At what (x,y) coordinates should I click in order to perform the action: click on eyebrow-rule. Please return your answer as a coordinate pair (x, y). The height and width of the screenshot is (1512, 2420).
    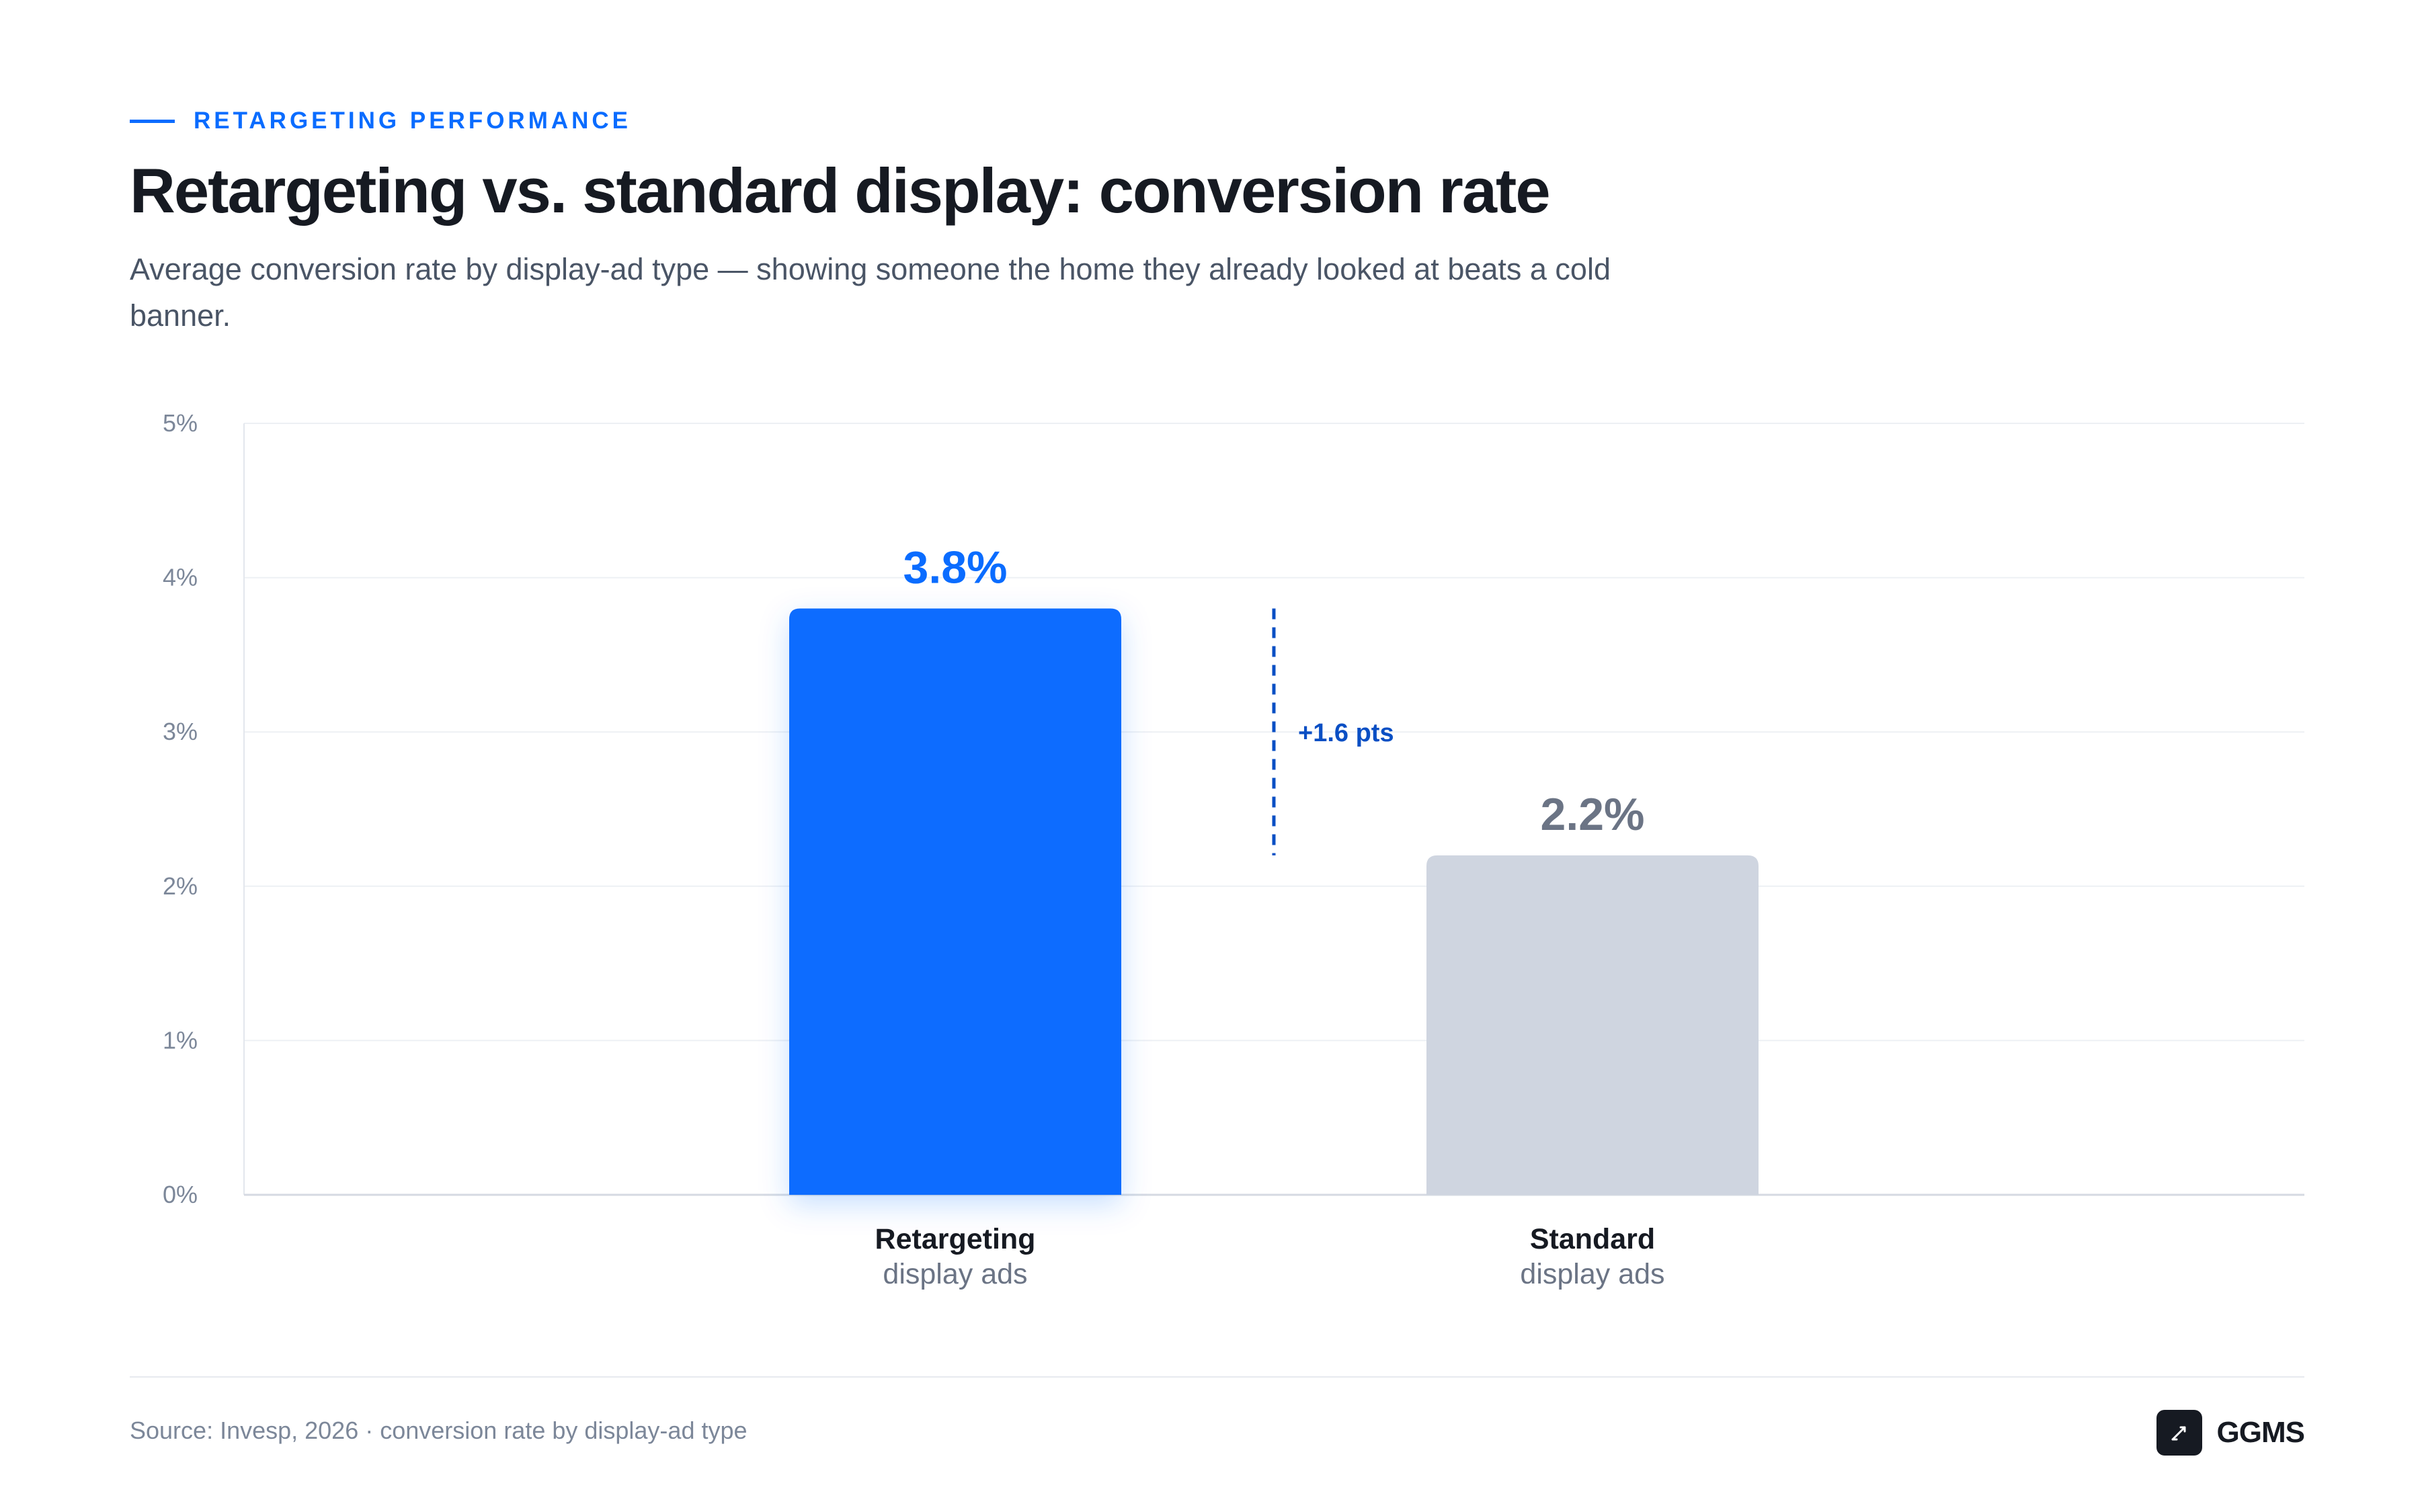
    Looking at the image, I should click on (152, 121).